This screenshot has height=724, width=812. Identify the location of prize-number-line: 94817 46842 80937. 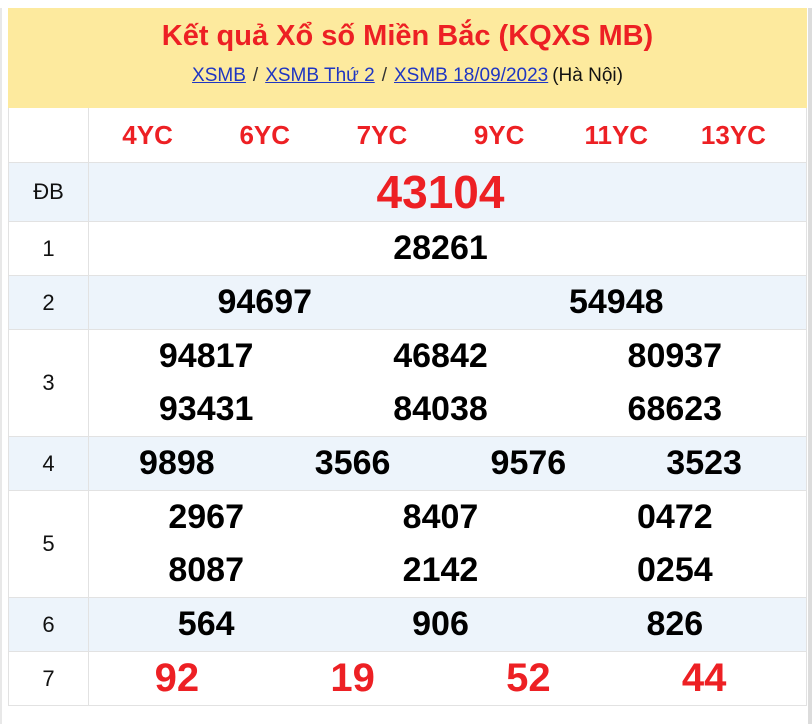
(440, 356).